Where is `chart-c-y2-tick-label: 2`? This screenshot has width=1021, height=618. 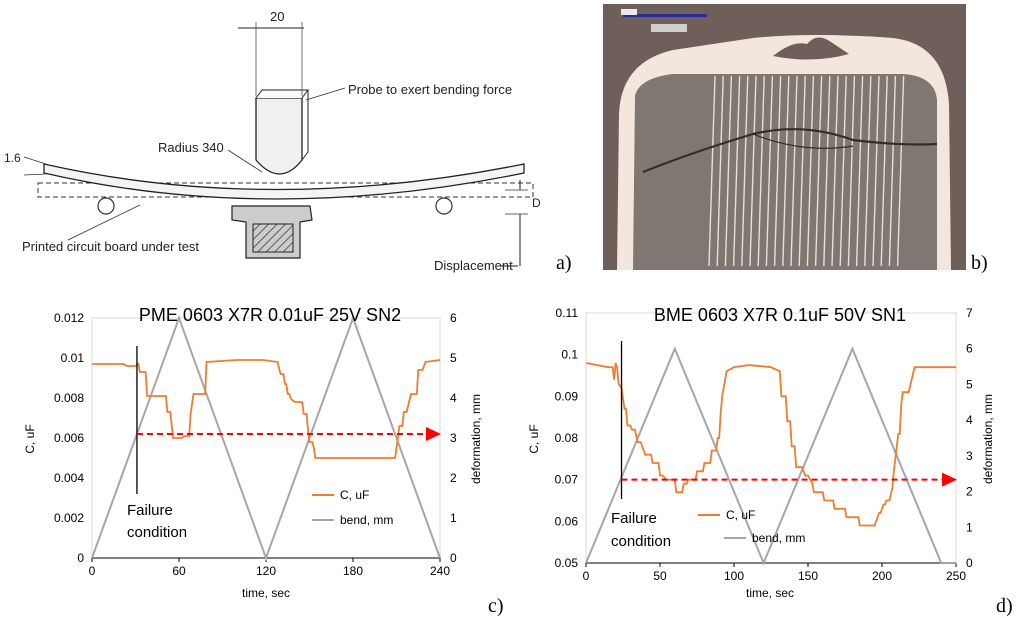 chart-c-y2-tick-label: 2 is located at coordinates (453, 478).